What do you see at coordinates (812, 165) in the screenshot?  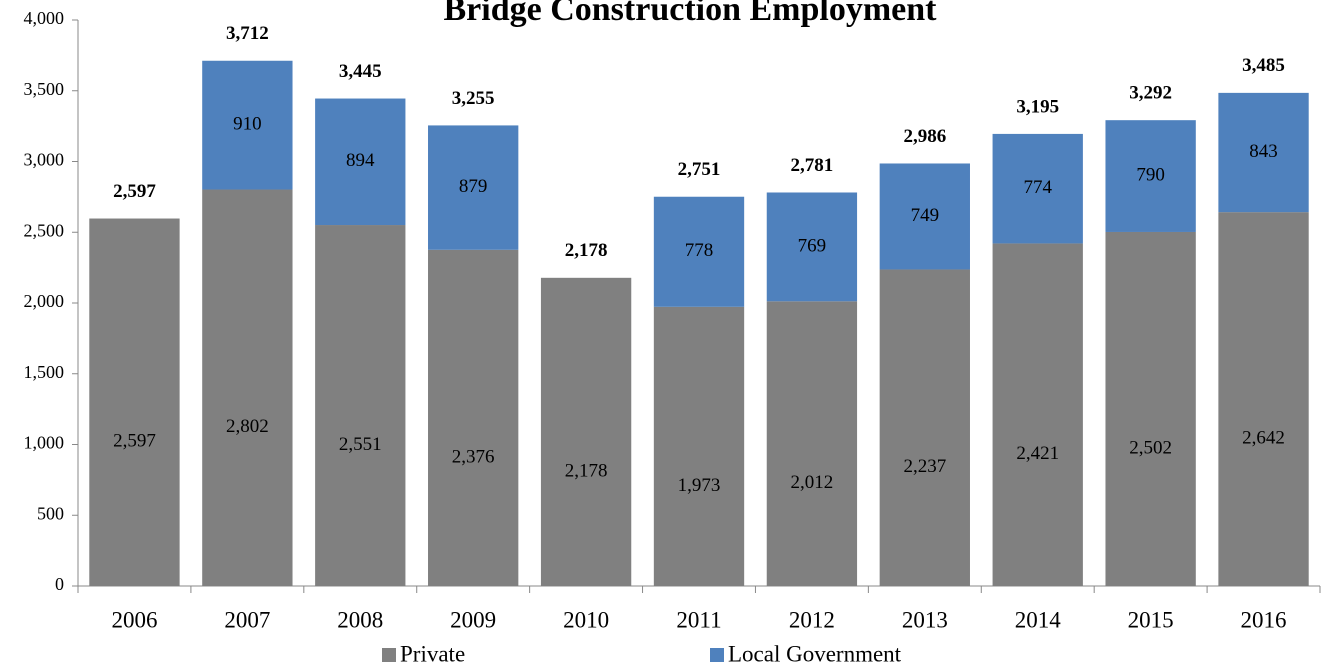 I see `total-label: 2,781` at bounding box center [812, 165].